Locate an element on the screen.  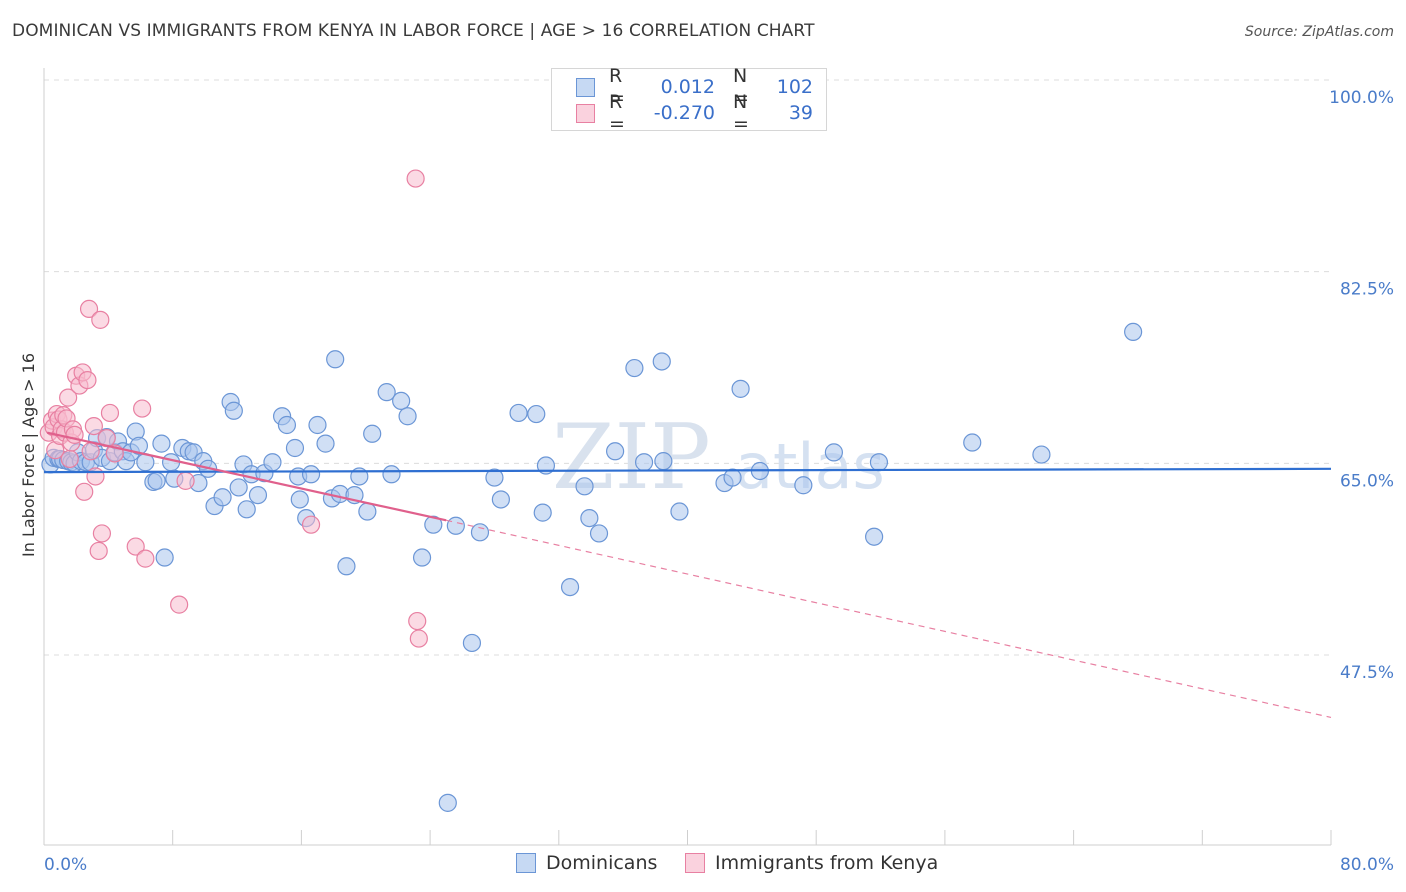
y-axis-label: In Labor Force | Age > 16 is located at coordinates (28, 455).